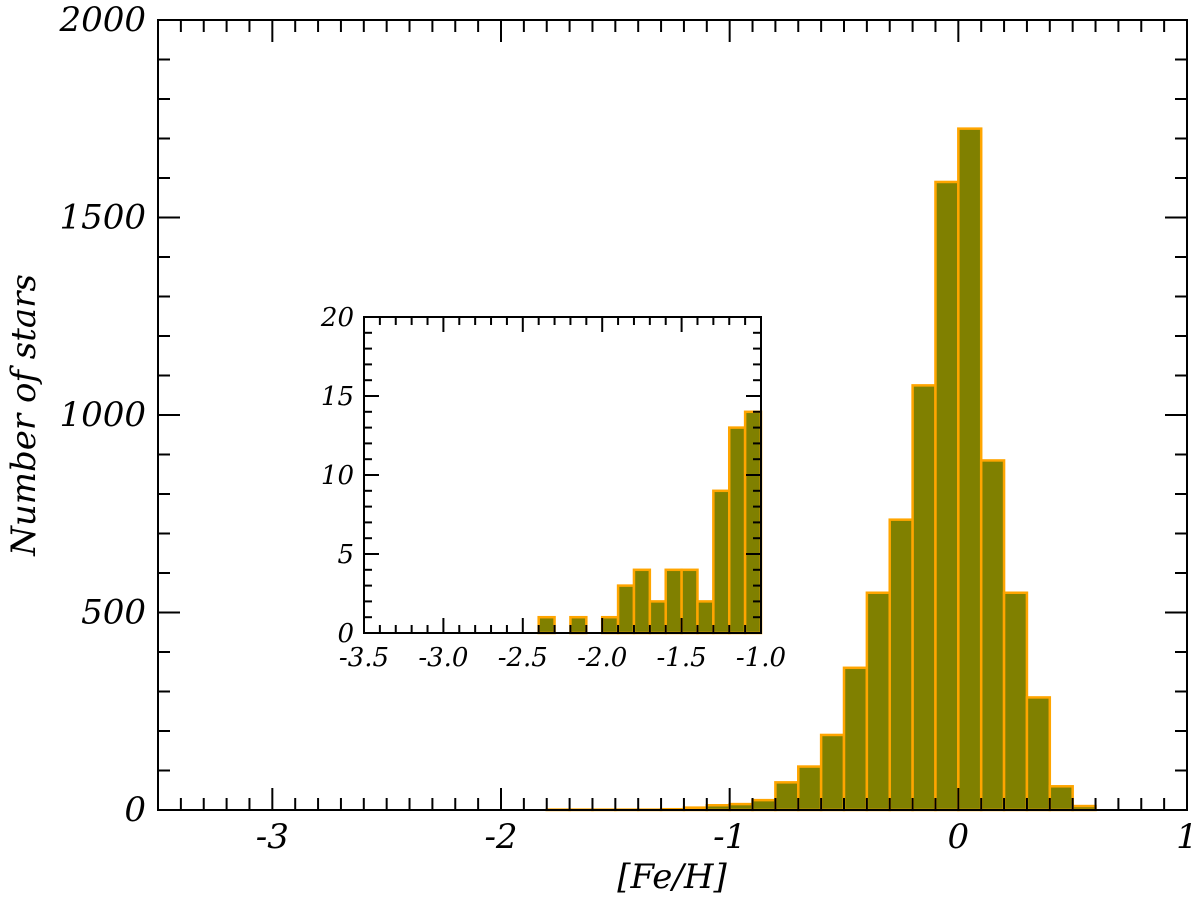 This screenshot has height=899, width=1200. Describe the element at coordinates (135, 810) in the screenshot. I see `main-y-tick-label: 0` at that location.